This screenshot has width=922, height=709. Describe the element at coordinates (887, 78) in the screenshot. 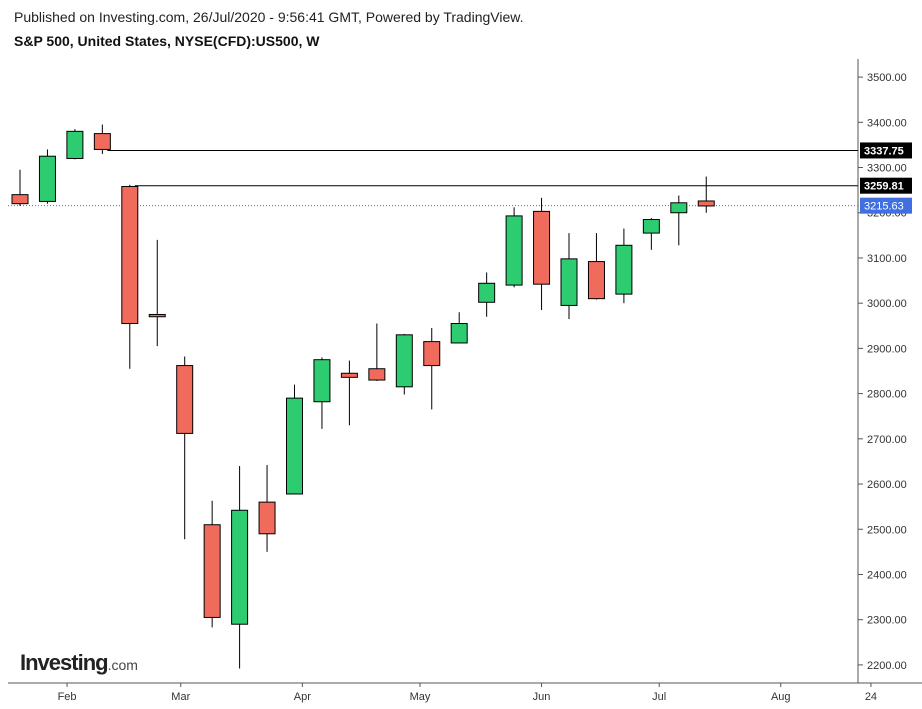

I see `y-tick-label: 3500.00` at that location.